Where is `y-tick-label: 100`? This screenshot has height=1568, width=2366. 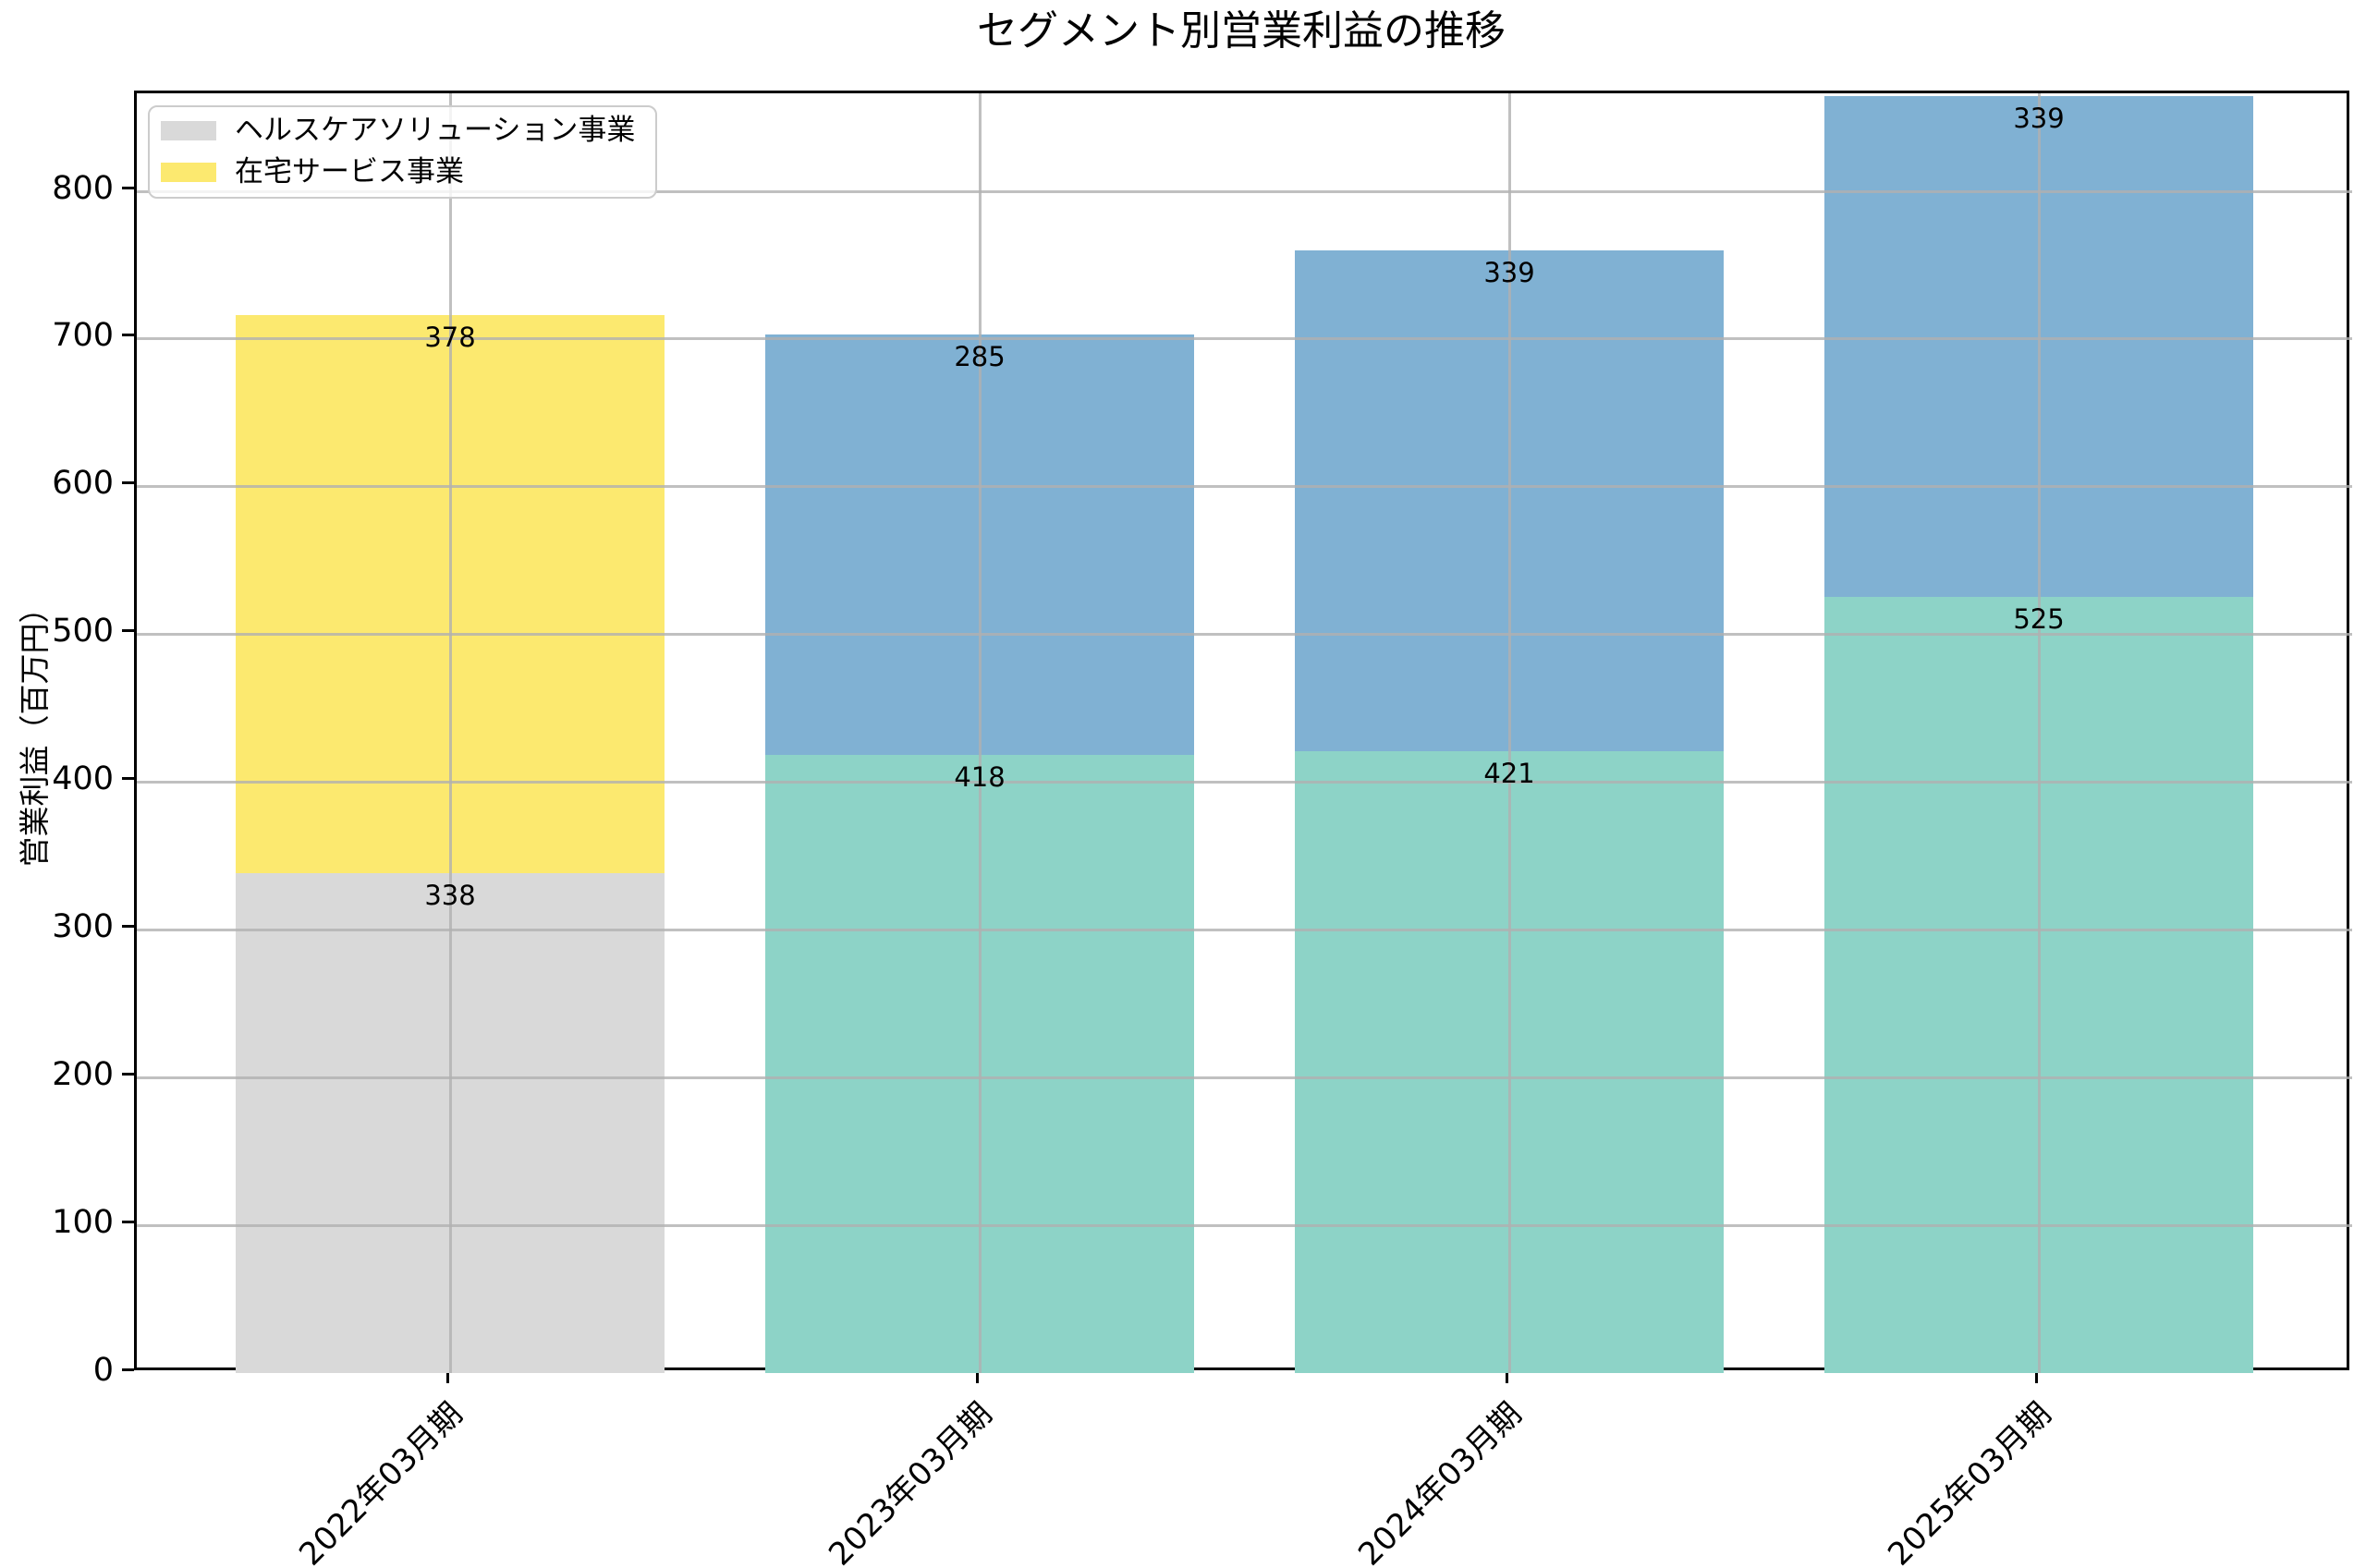
y-tick-label: 100 is located at coordinates (83, 1223).